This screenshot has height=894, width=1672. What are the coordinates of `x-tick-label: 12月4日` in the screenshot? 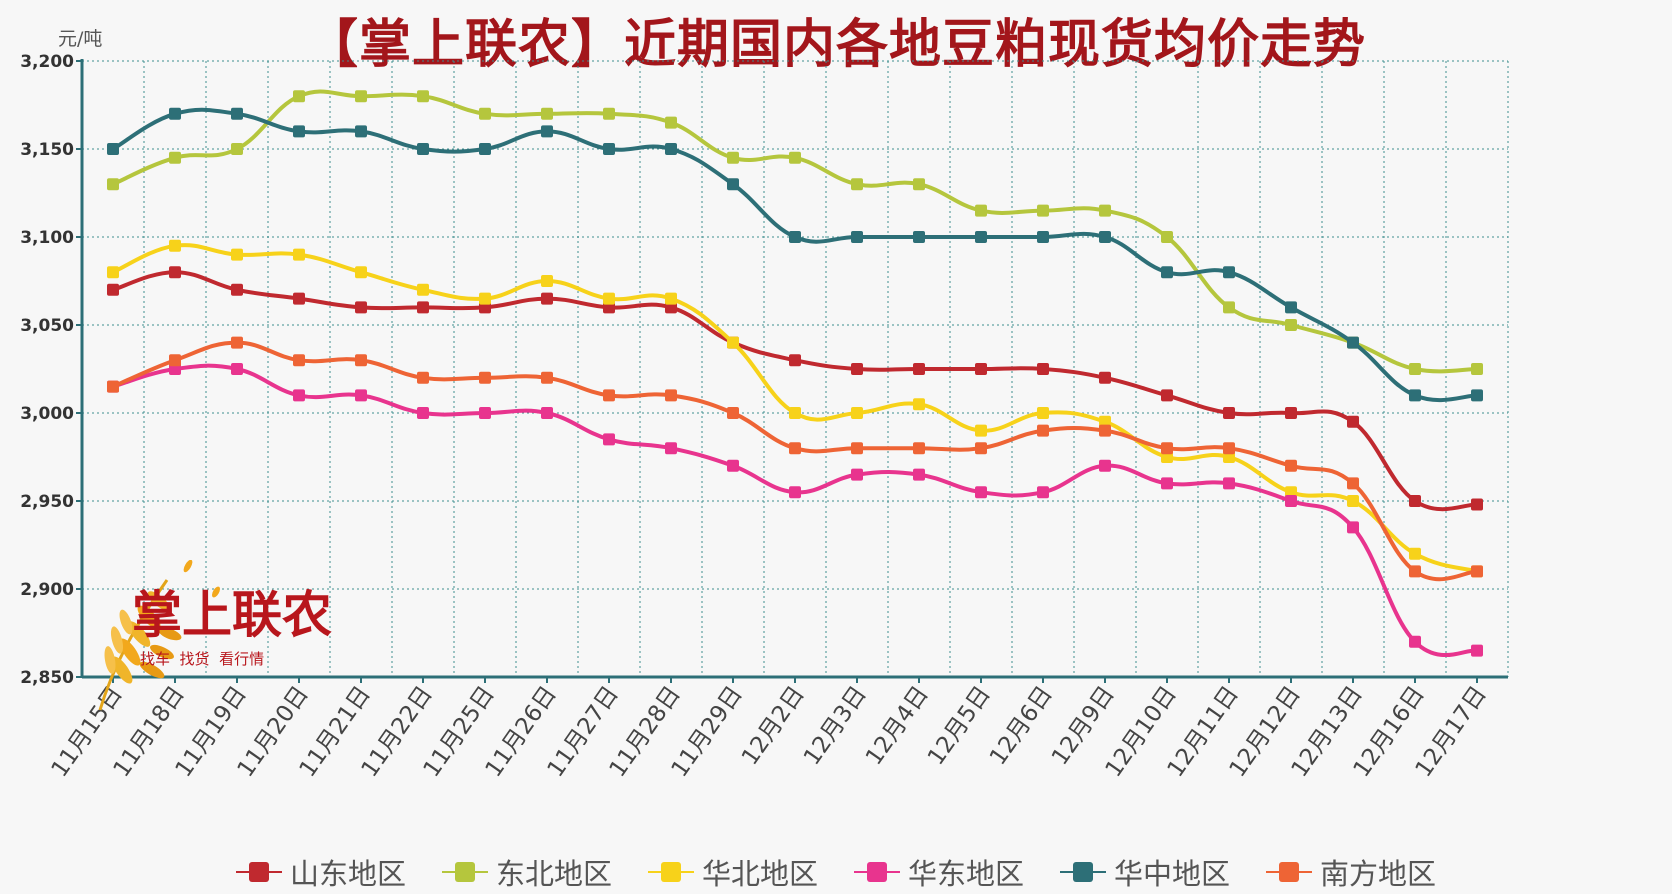 It's located at (897, 726).